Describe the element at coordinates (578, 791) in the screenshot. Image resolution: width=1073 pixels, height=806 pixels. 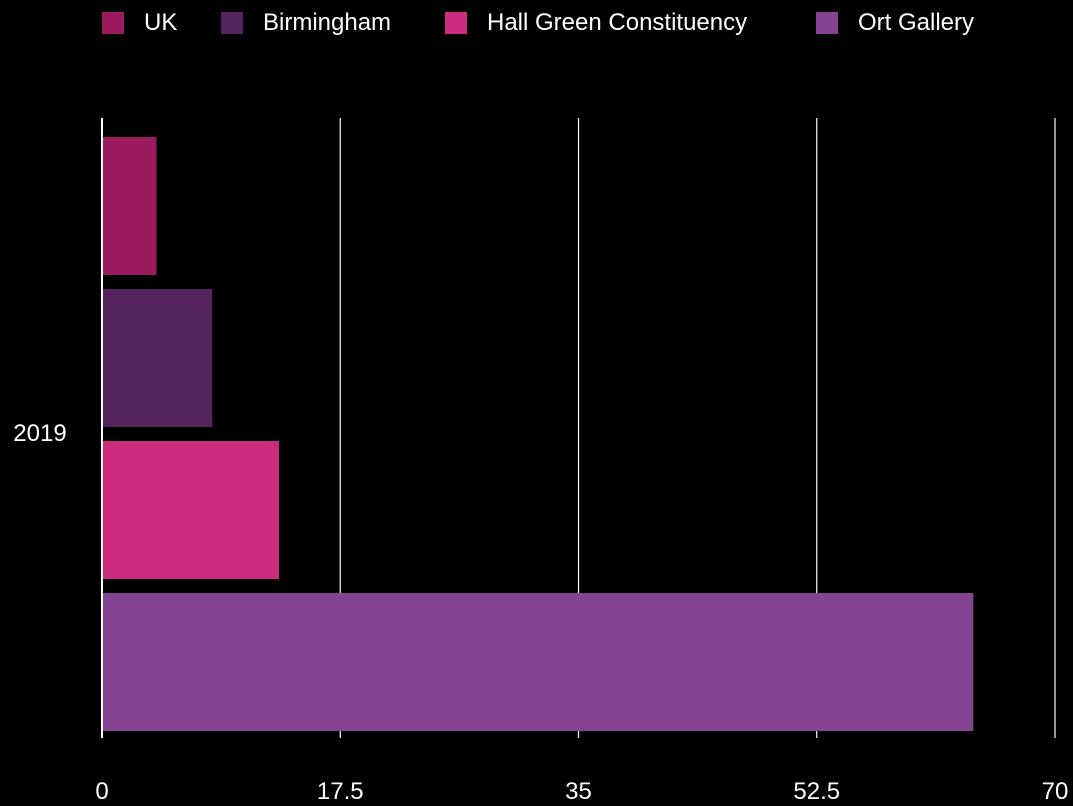
I see `x-tick-label: 35` at that location.